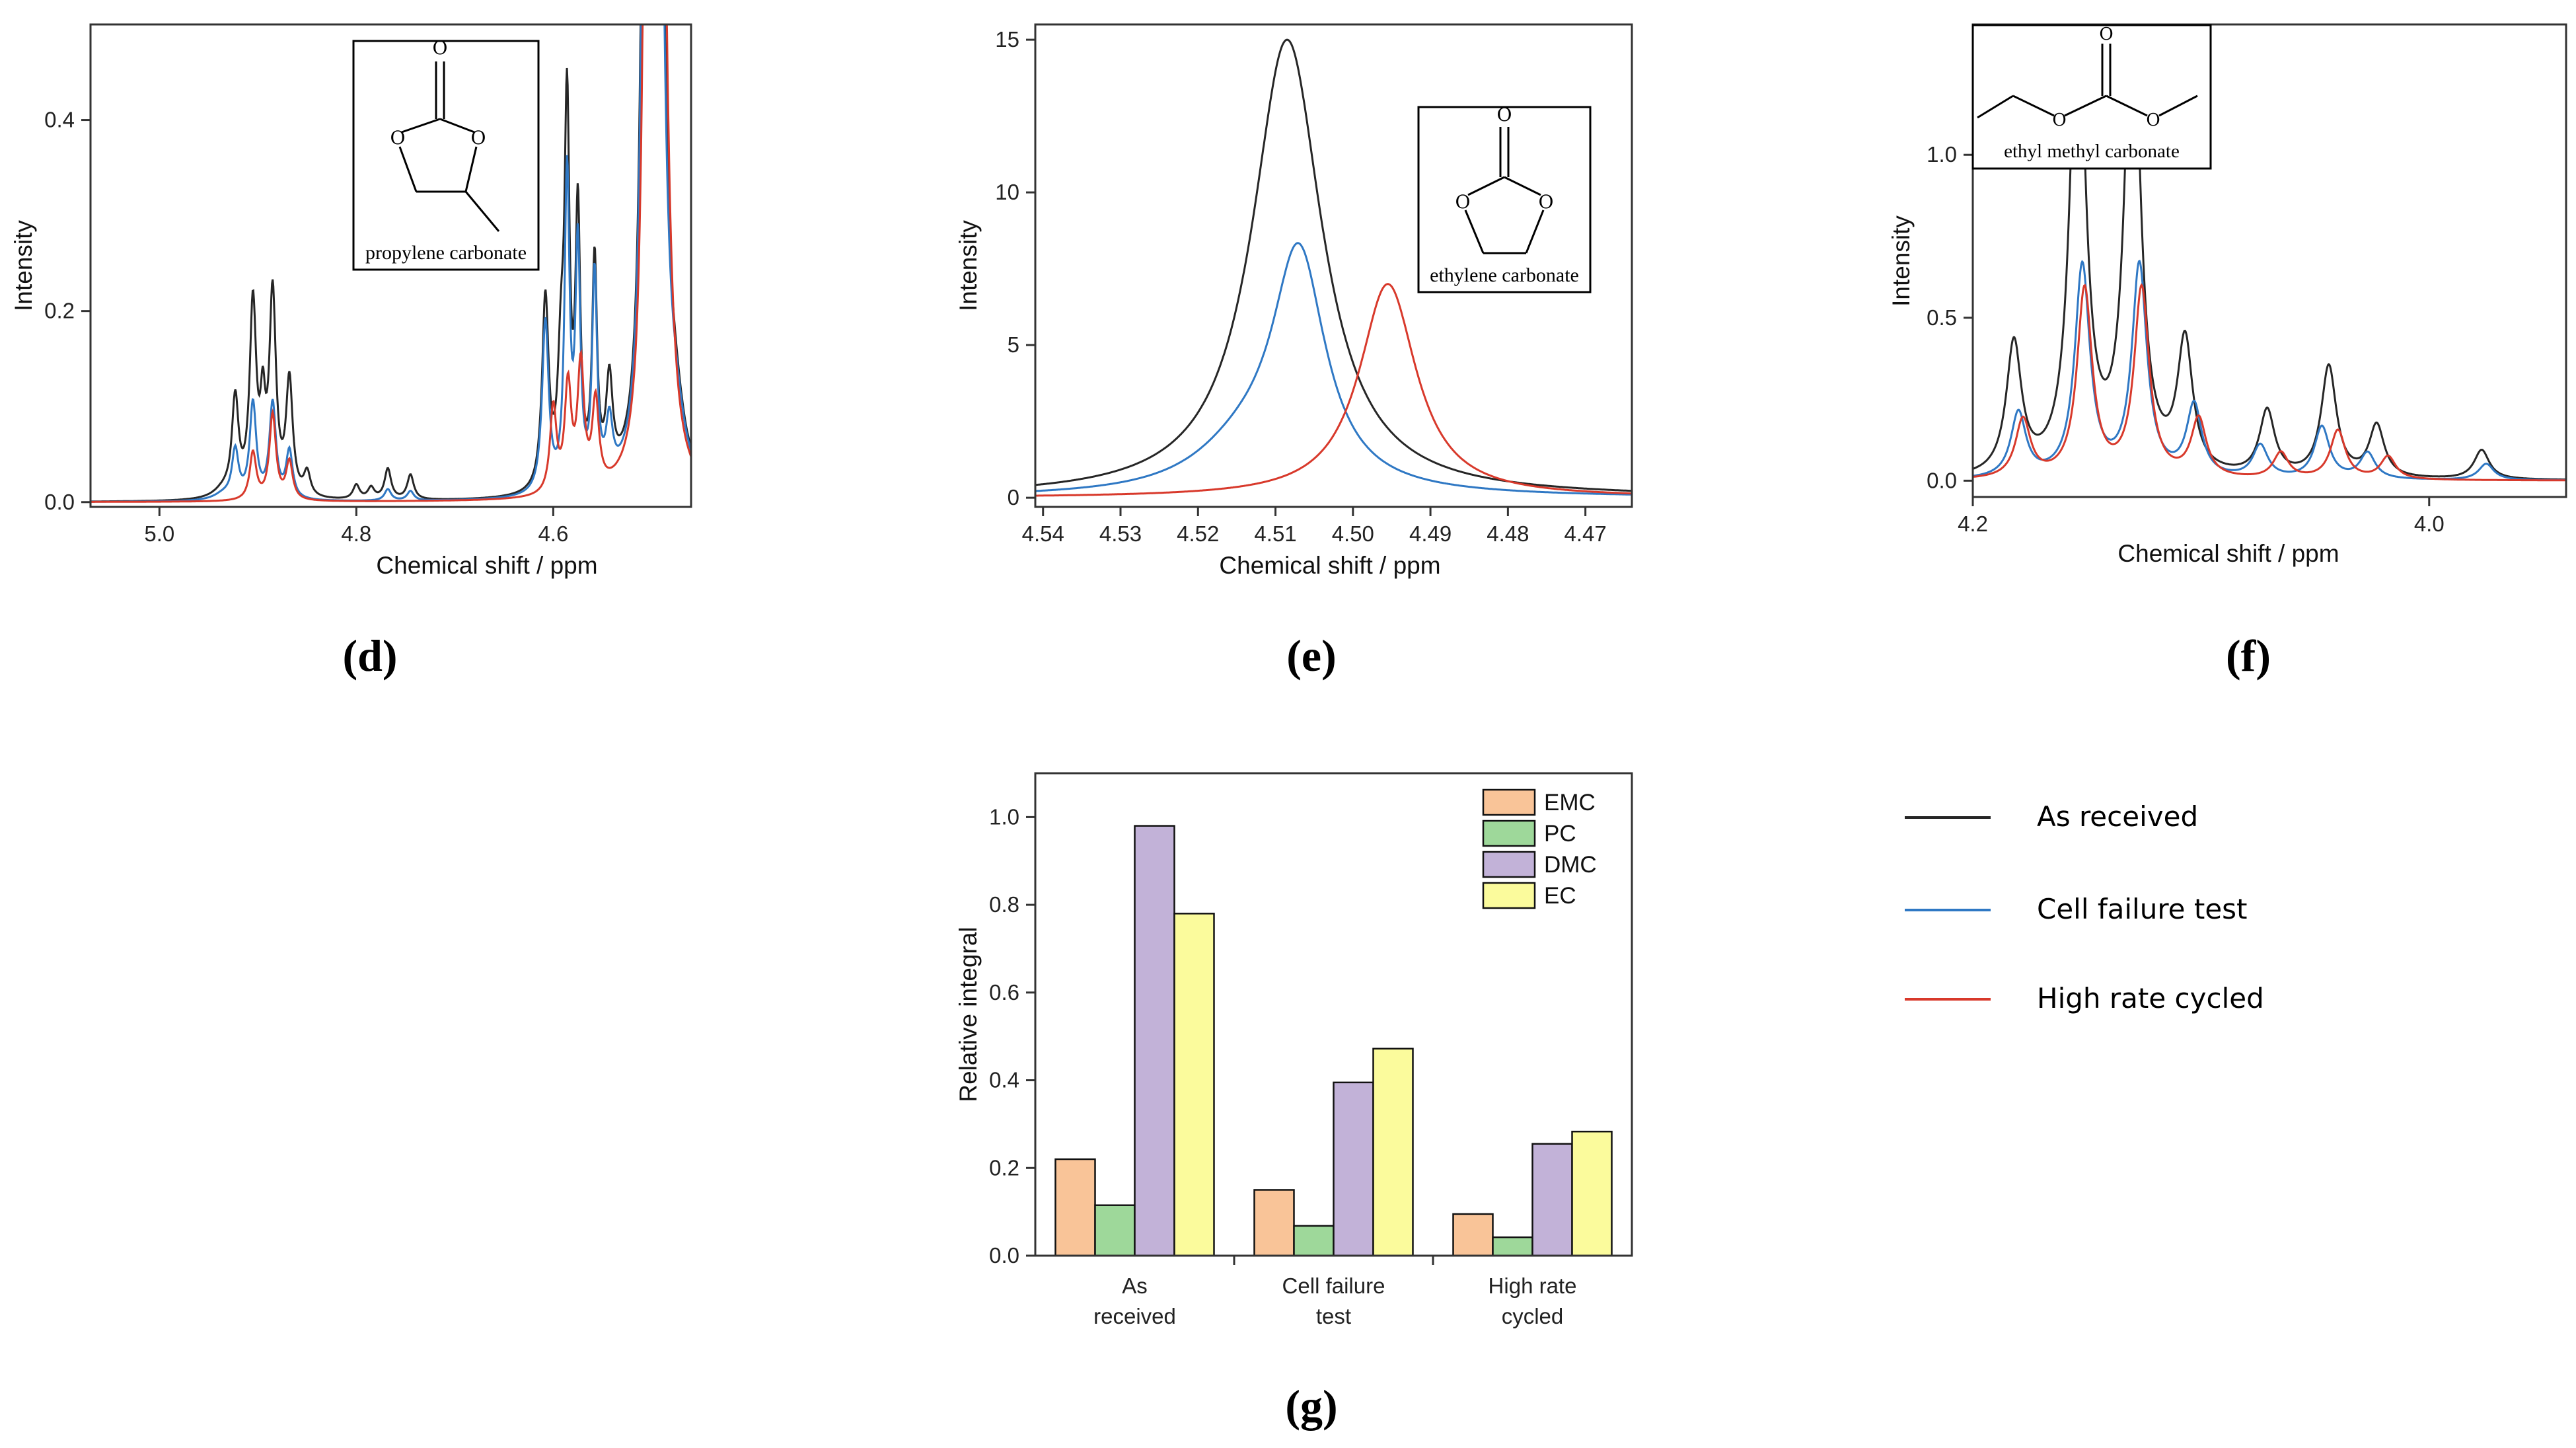 The height and width of the screenshot is (1448, 2576). Describe the element at coordinates (1043, 533) in the screenshot. I see `x-tick-label: 4.54` at that location.